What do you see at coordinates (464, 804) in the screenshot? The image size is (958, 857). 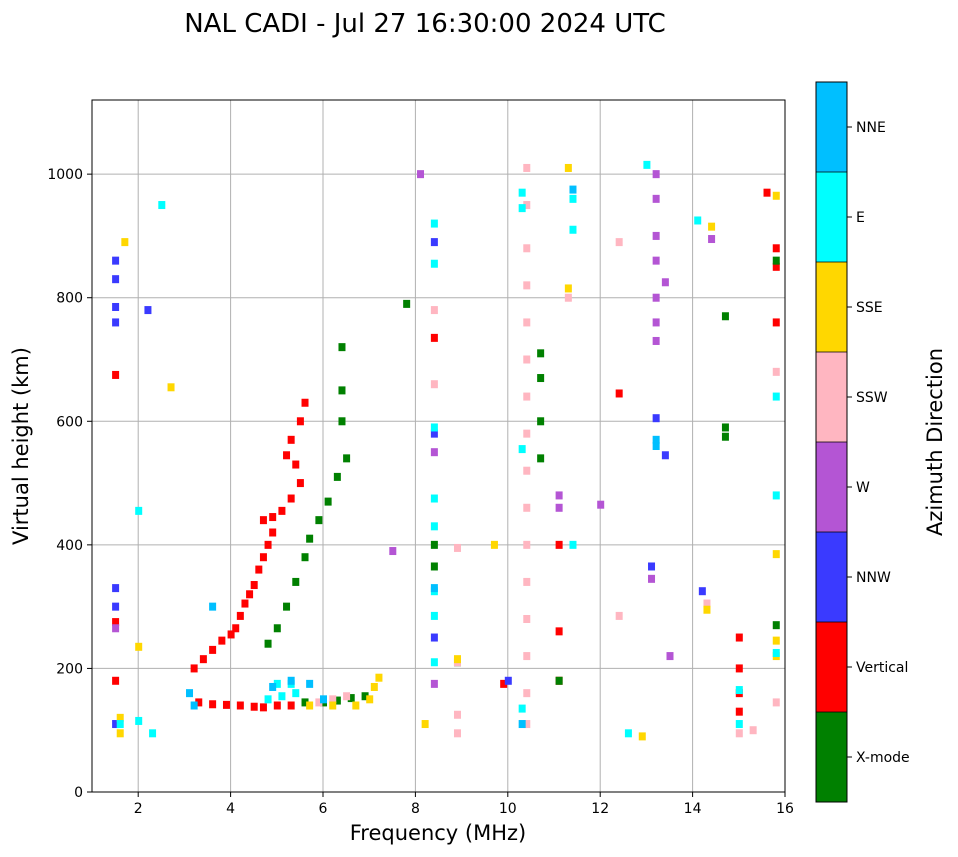 I see `x-axis: 2 4 6 8 10 12 14 16` at bounding box center [464, 804].